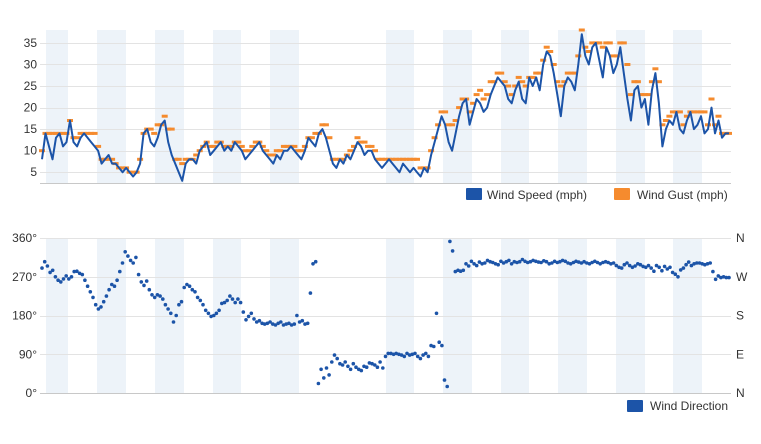 This screenshot has width=761, height=444. I want to click on direction-compass-label: N, so click(740, 393).